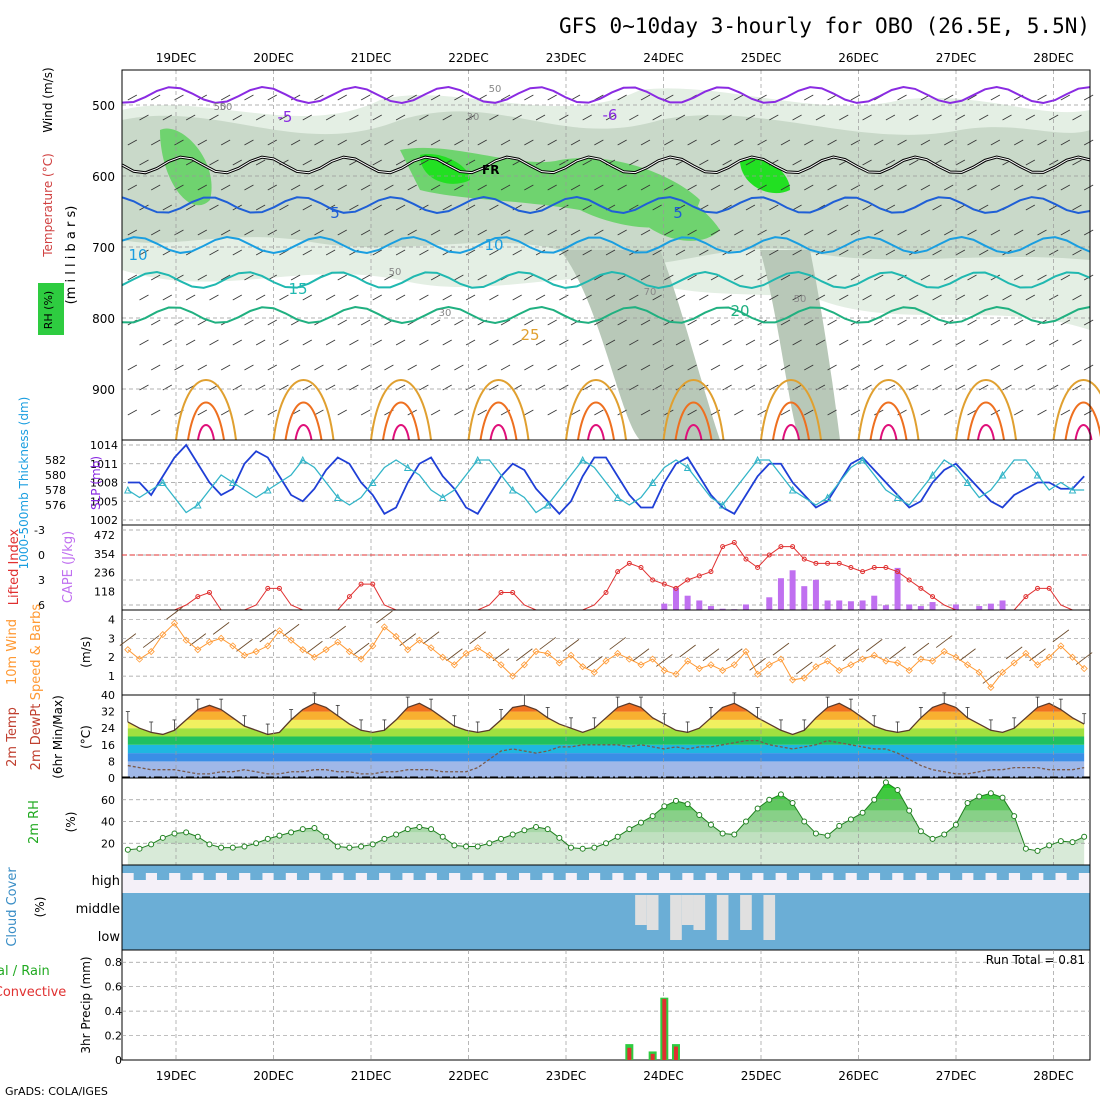 The height and width of the screenshot is (1100, 1100). I want to click on x-tick-label-top: 22DEC, so click(468, 58).